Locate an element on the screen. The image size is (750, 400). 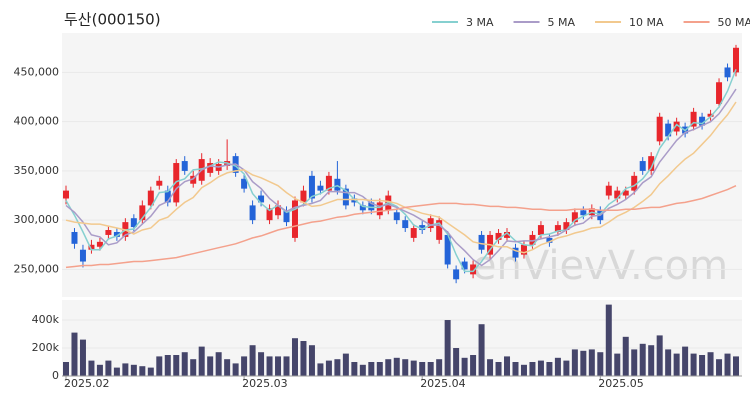
x-tick-label: 2025.02 is located at coordinates (87, 383).